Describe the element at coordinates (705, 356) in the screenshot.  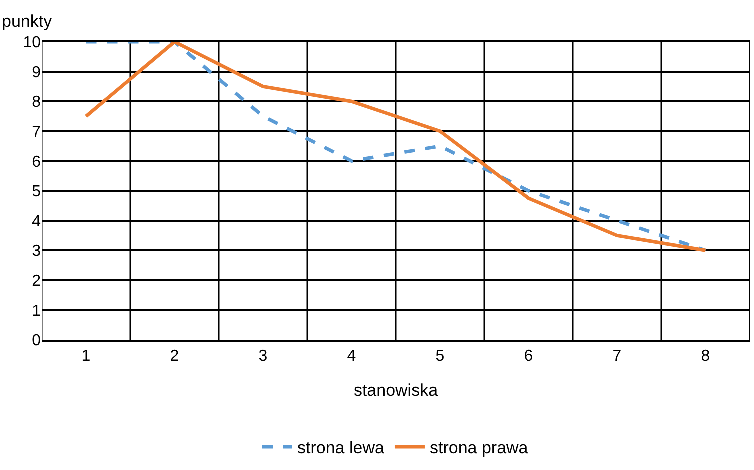
I see `x-tick-label: 8` at that location.